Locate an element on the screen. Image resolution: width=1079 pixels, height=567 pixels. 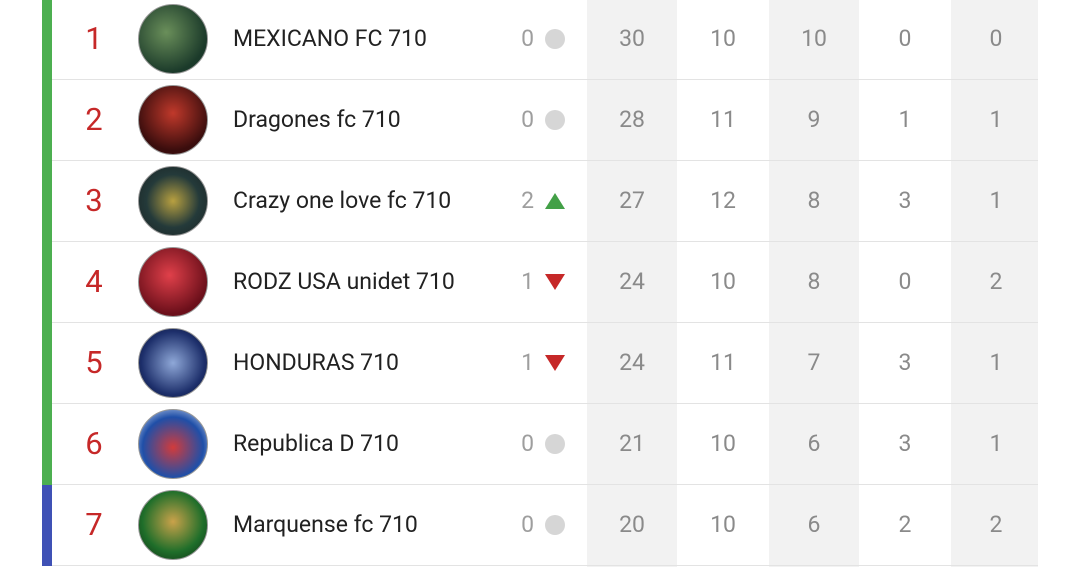
standing-row: 6 Republica D 710 0 21 10 6 3 1 is located at coordinates (540, 444).